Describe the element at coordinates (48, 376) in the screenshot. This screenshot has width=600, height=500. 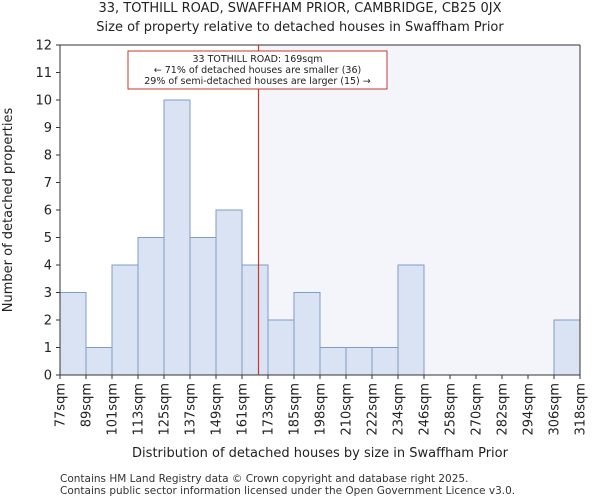
I see `y-tick-label: 0` at that location.